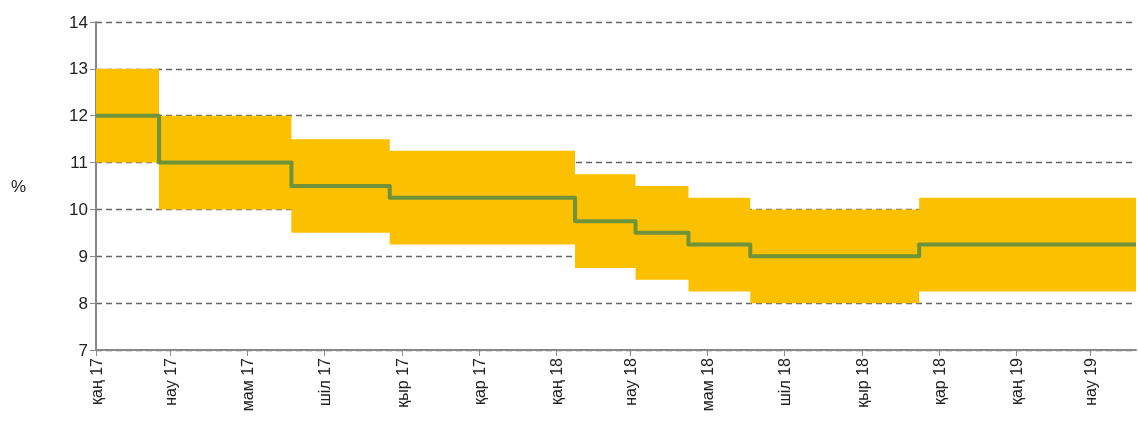 The height and width of the screenshot is (445, 1138). I want to click on x-tick-label: қыр 17, so click(402, 382).